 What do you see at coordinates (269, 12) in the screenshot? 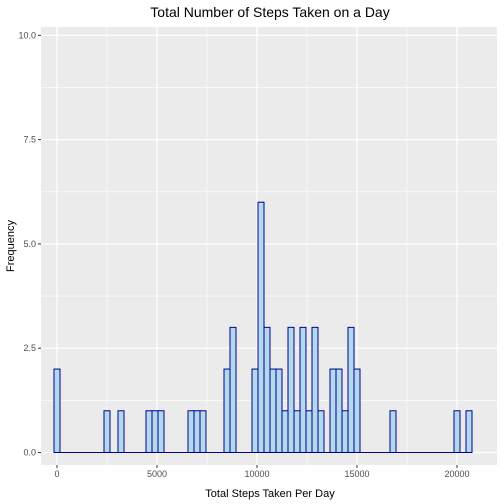
I see `chart-title: Total Number of Steps Taken on a Day` at bounding box center [269, 12].